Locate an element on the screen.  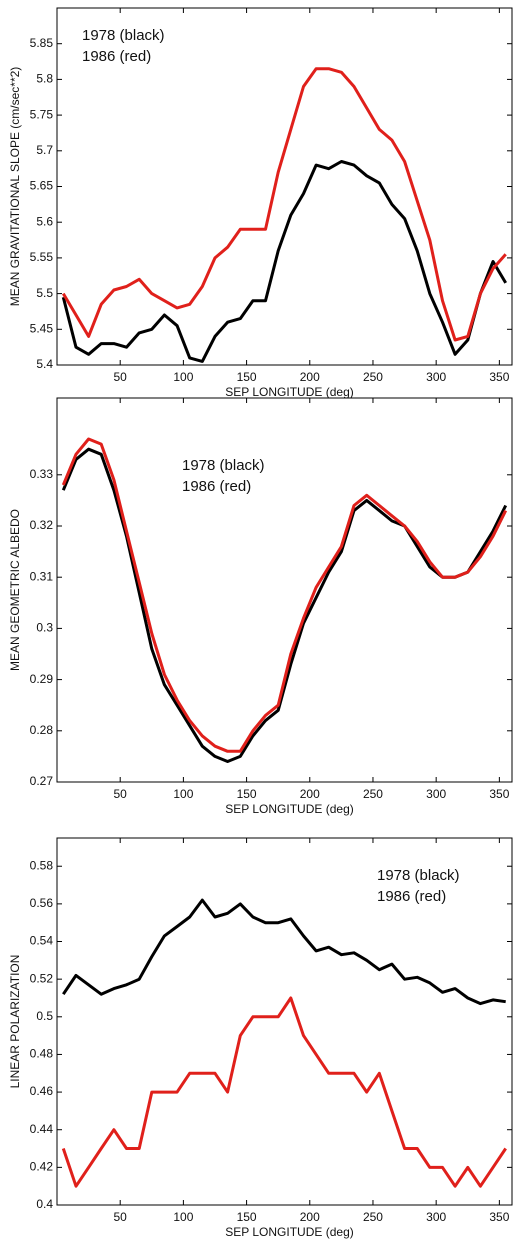
y-axis-label: MEAN GEOMETRIC ALBEDO is located at coordinates (15, 590).